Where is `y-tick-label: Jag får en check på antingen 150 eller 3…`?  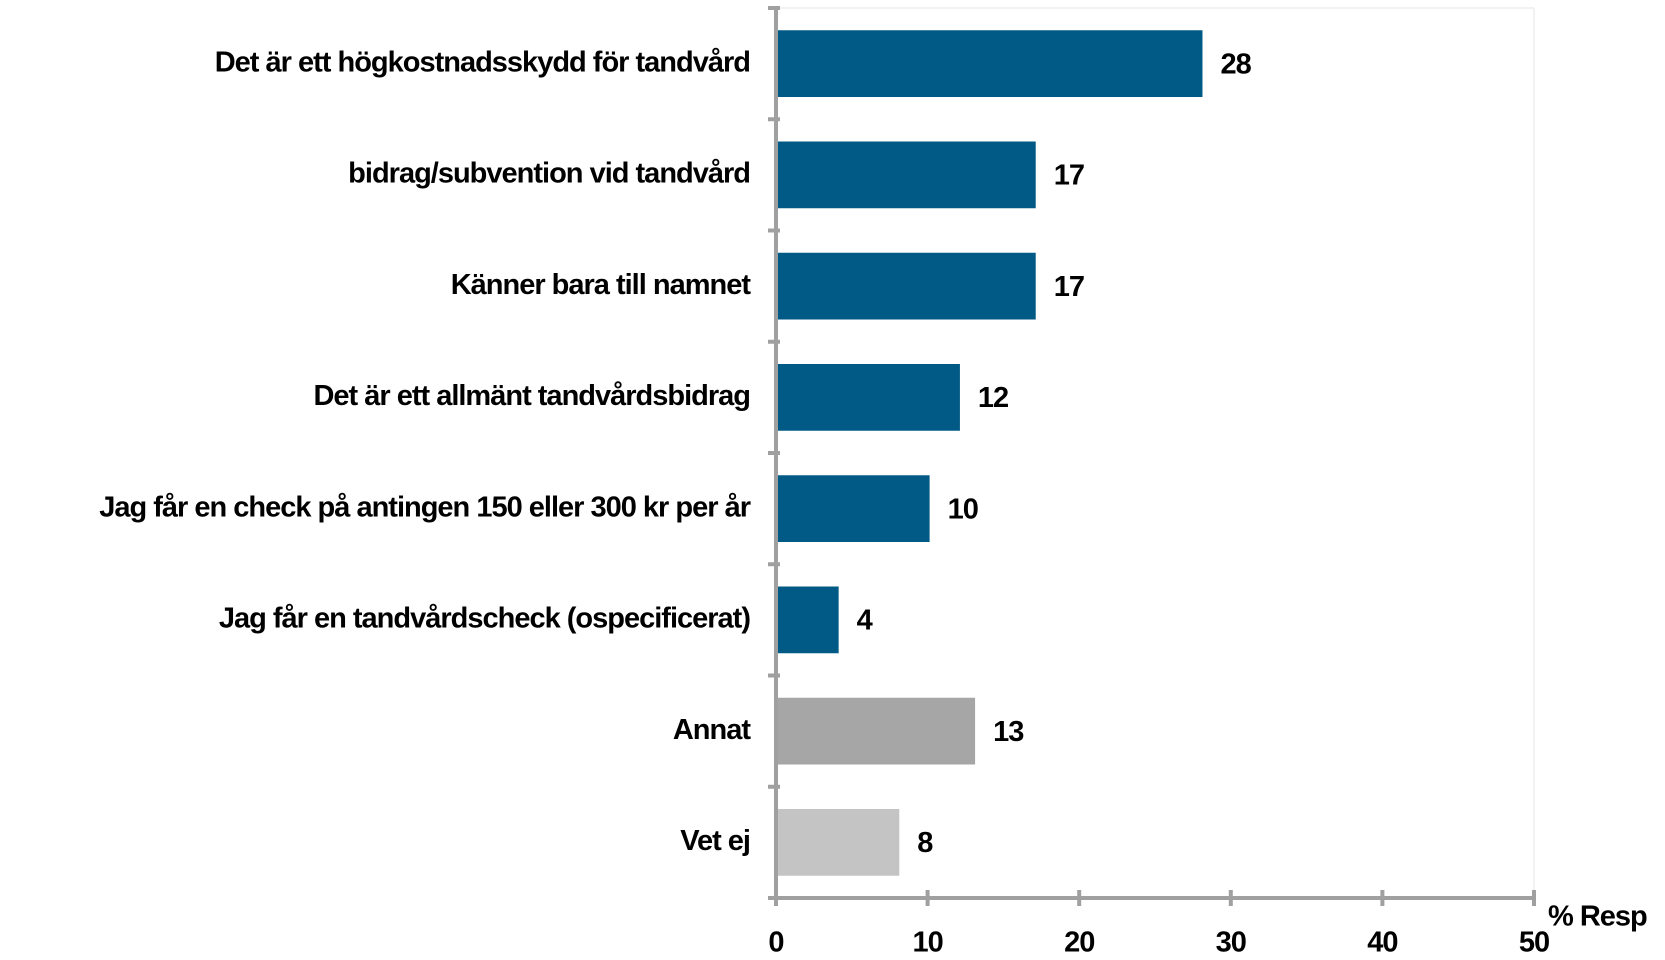 y-tick-label: Jag får en check på antingen 150 eller 3… is located at coordinates (425, 507).